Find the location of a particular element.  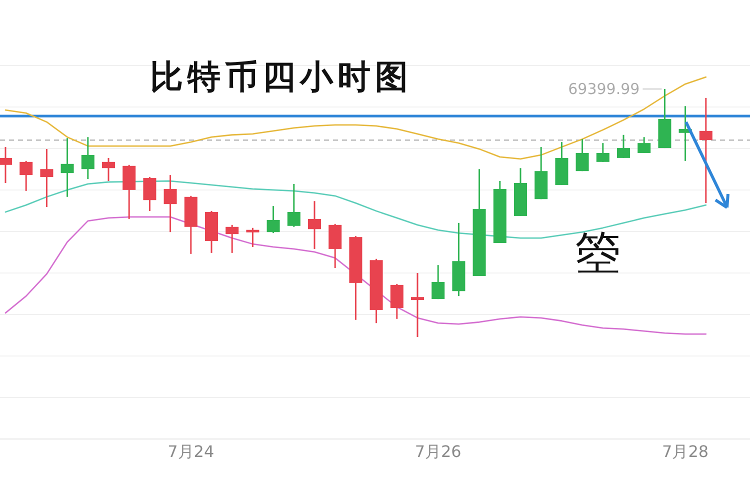

x-tick-label: 7月28 is located at coordinates (685, 451).